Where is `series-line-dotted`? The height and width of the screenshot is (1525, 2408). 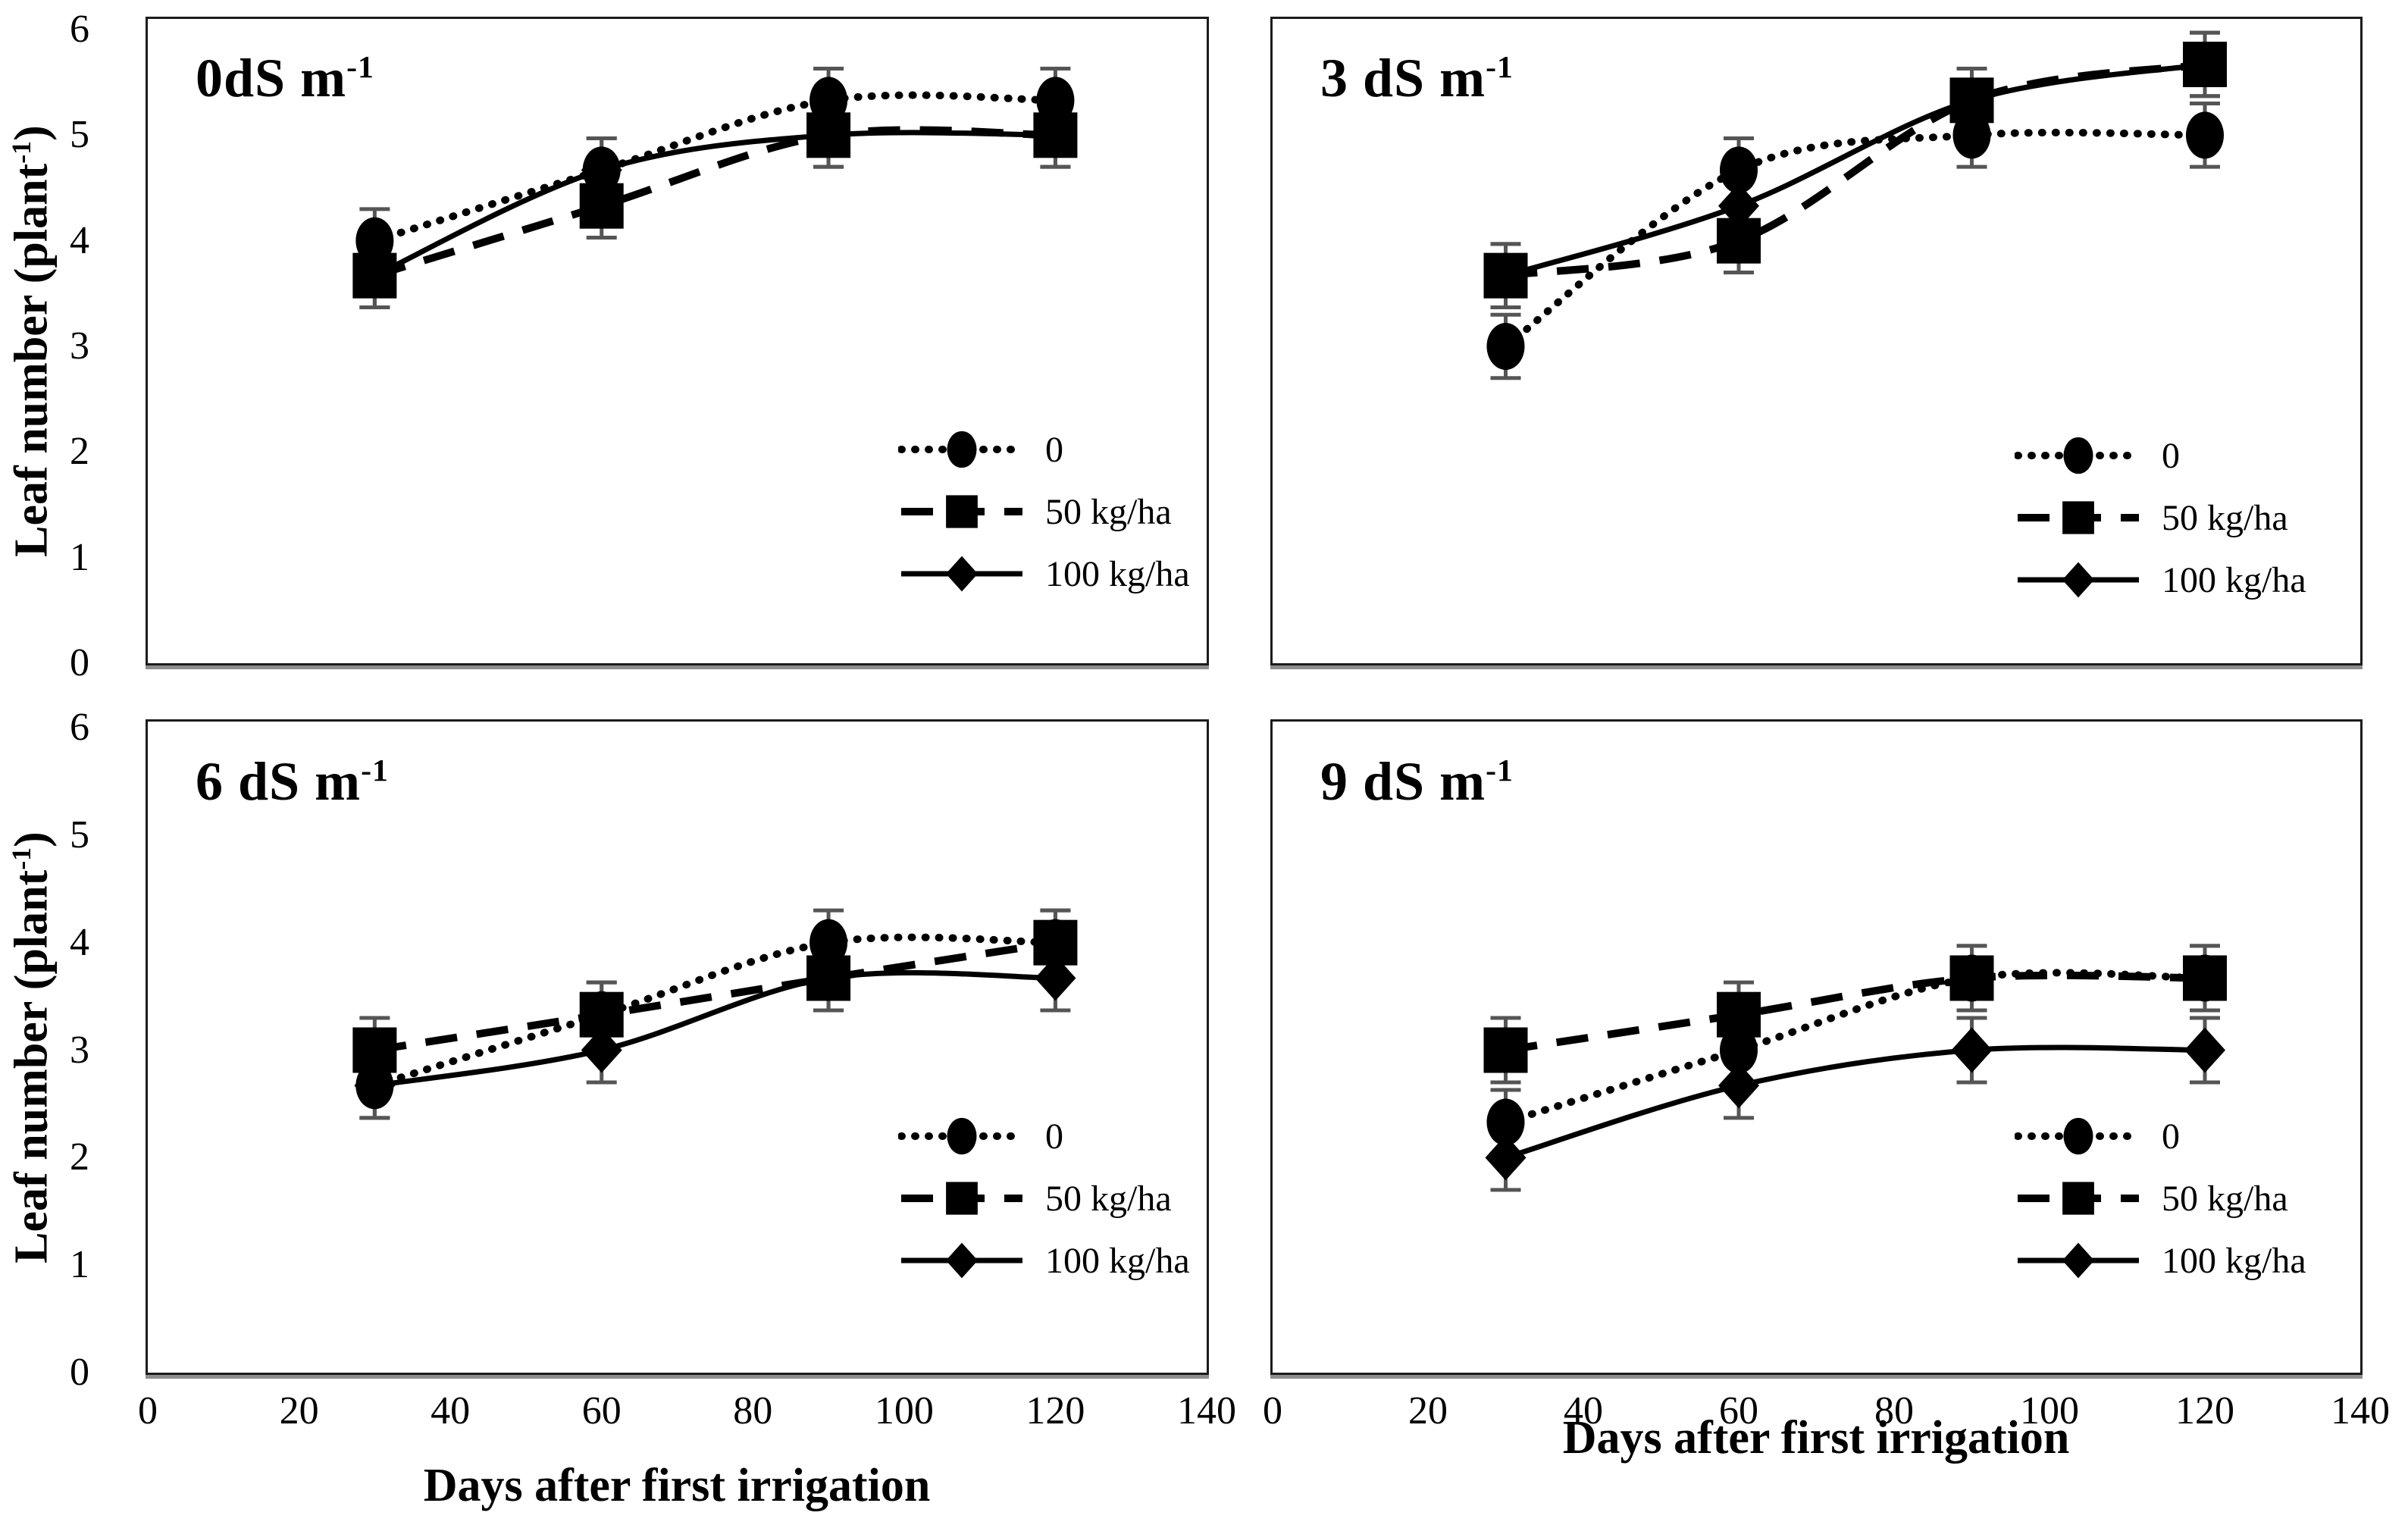 series-line-dotted is located at coordinates (1855, 239).